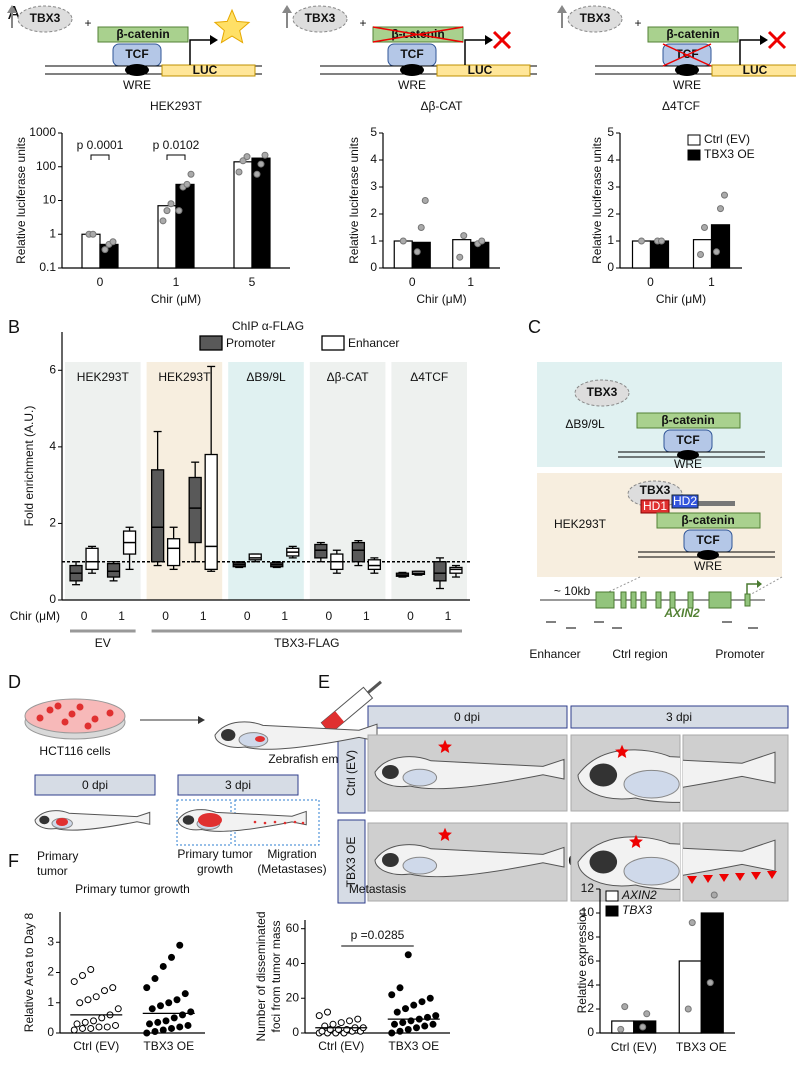 The image size is (796, 1088). I want to click on label: TBX3 OE, so click(351, 862).